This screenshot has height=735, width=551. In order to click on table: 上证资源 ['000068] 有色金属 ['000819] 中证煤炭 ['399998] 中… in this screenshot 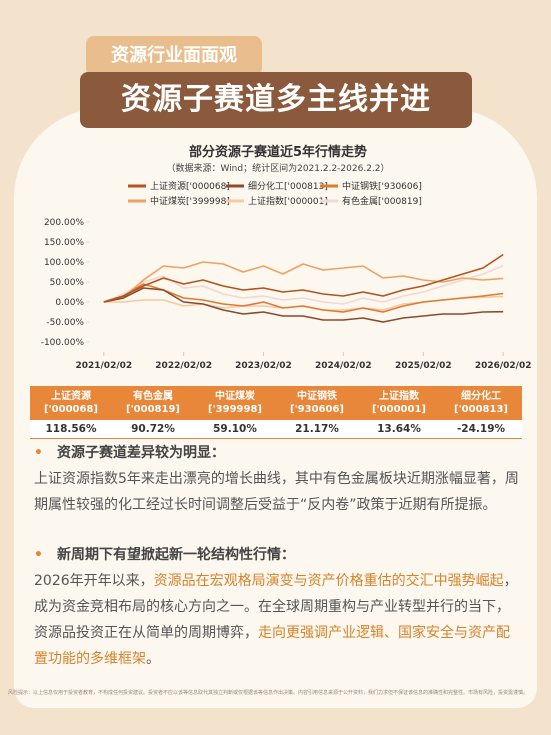, I will do `click(276, 412)`.